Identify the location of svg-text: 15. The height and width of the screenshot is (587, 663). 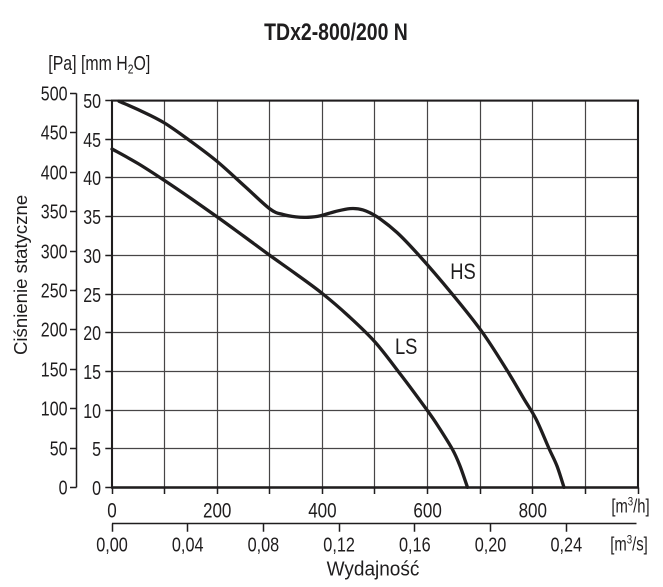
(92, 372).